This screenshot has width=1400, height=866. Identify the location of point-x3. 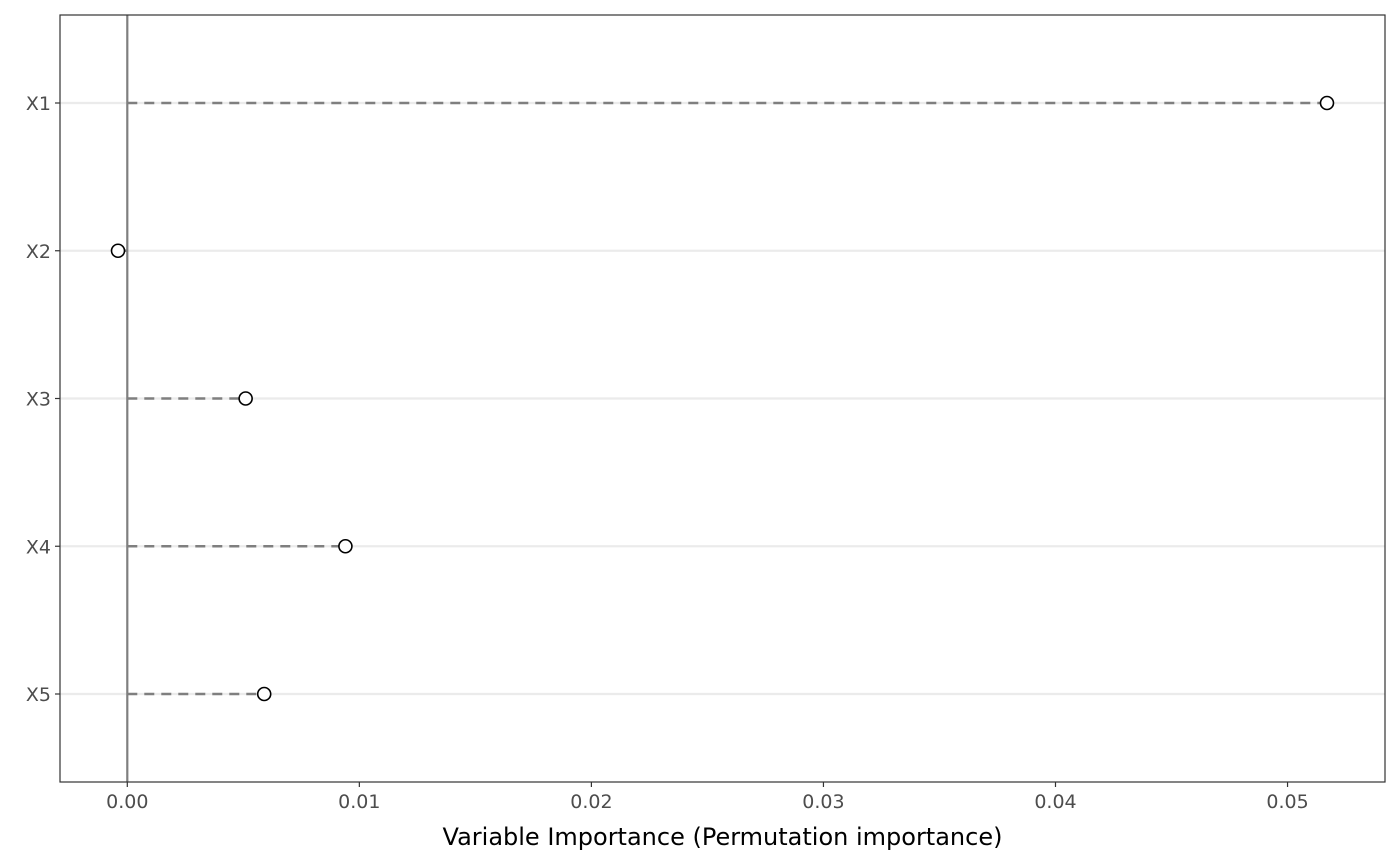
(245, 398).